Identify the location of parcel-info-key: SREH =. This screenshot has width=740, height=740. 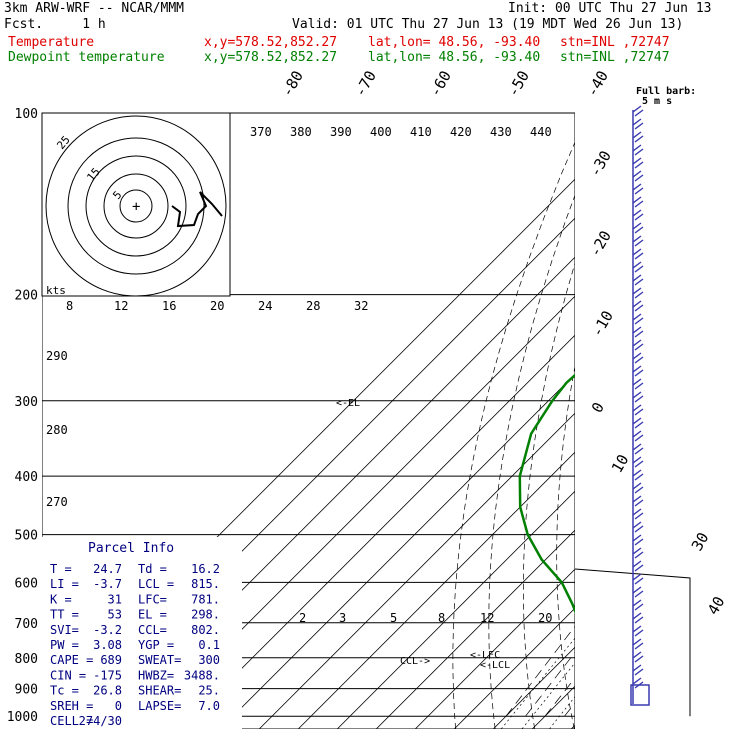
(71, 706).